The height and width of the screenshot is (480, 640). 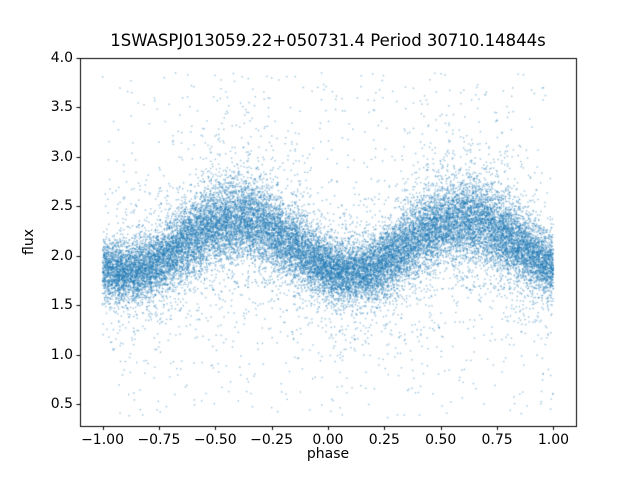 What do you see at coordinates (61, 404) in the screenshot?
I see `y-tick-label: 0.5` at bounding box center [61, 404].